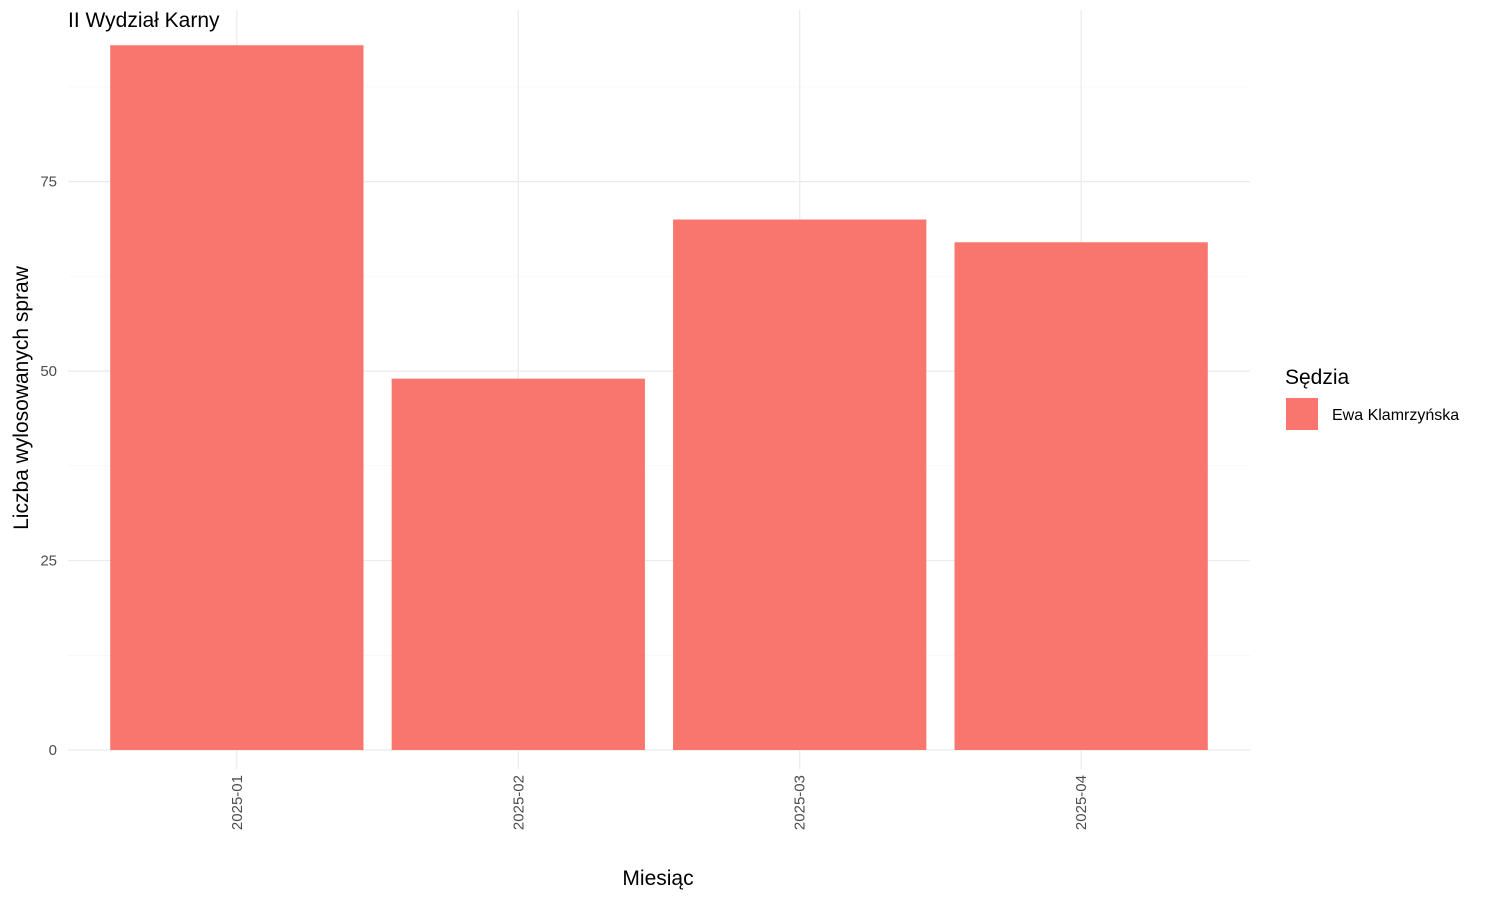  Describe the element at coordinates (659, 802) in the screenshot. I see `x-axis-ticks: 2025-01 2025-02 2025-03 2025-04` at that location.